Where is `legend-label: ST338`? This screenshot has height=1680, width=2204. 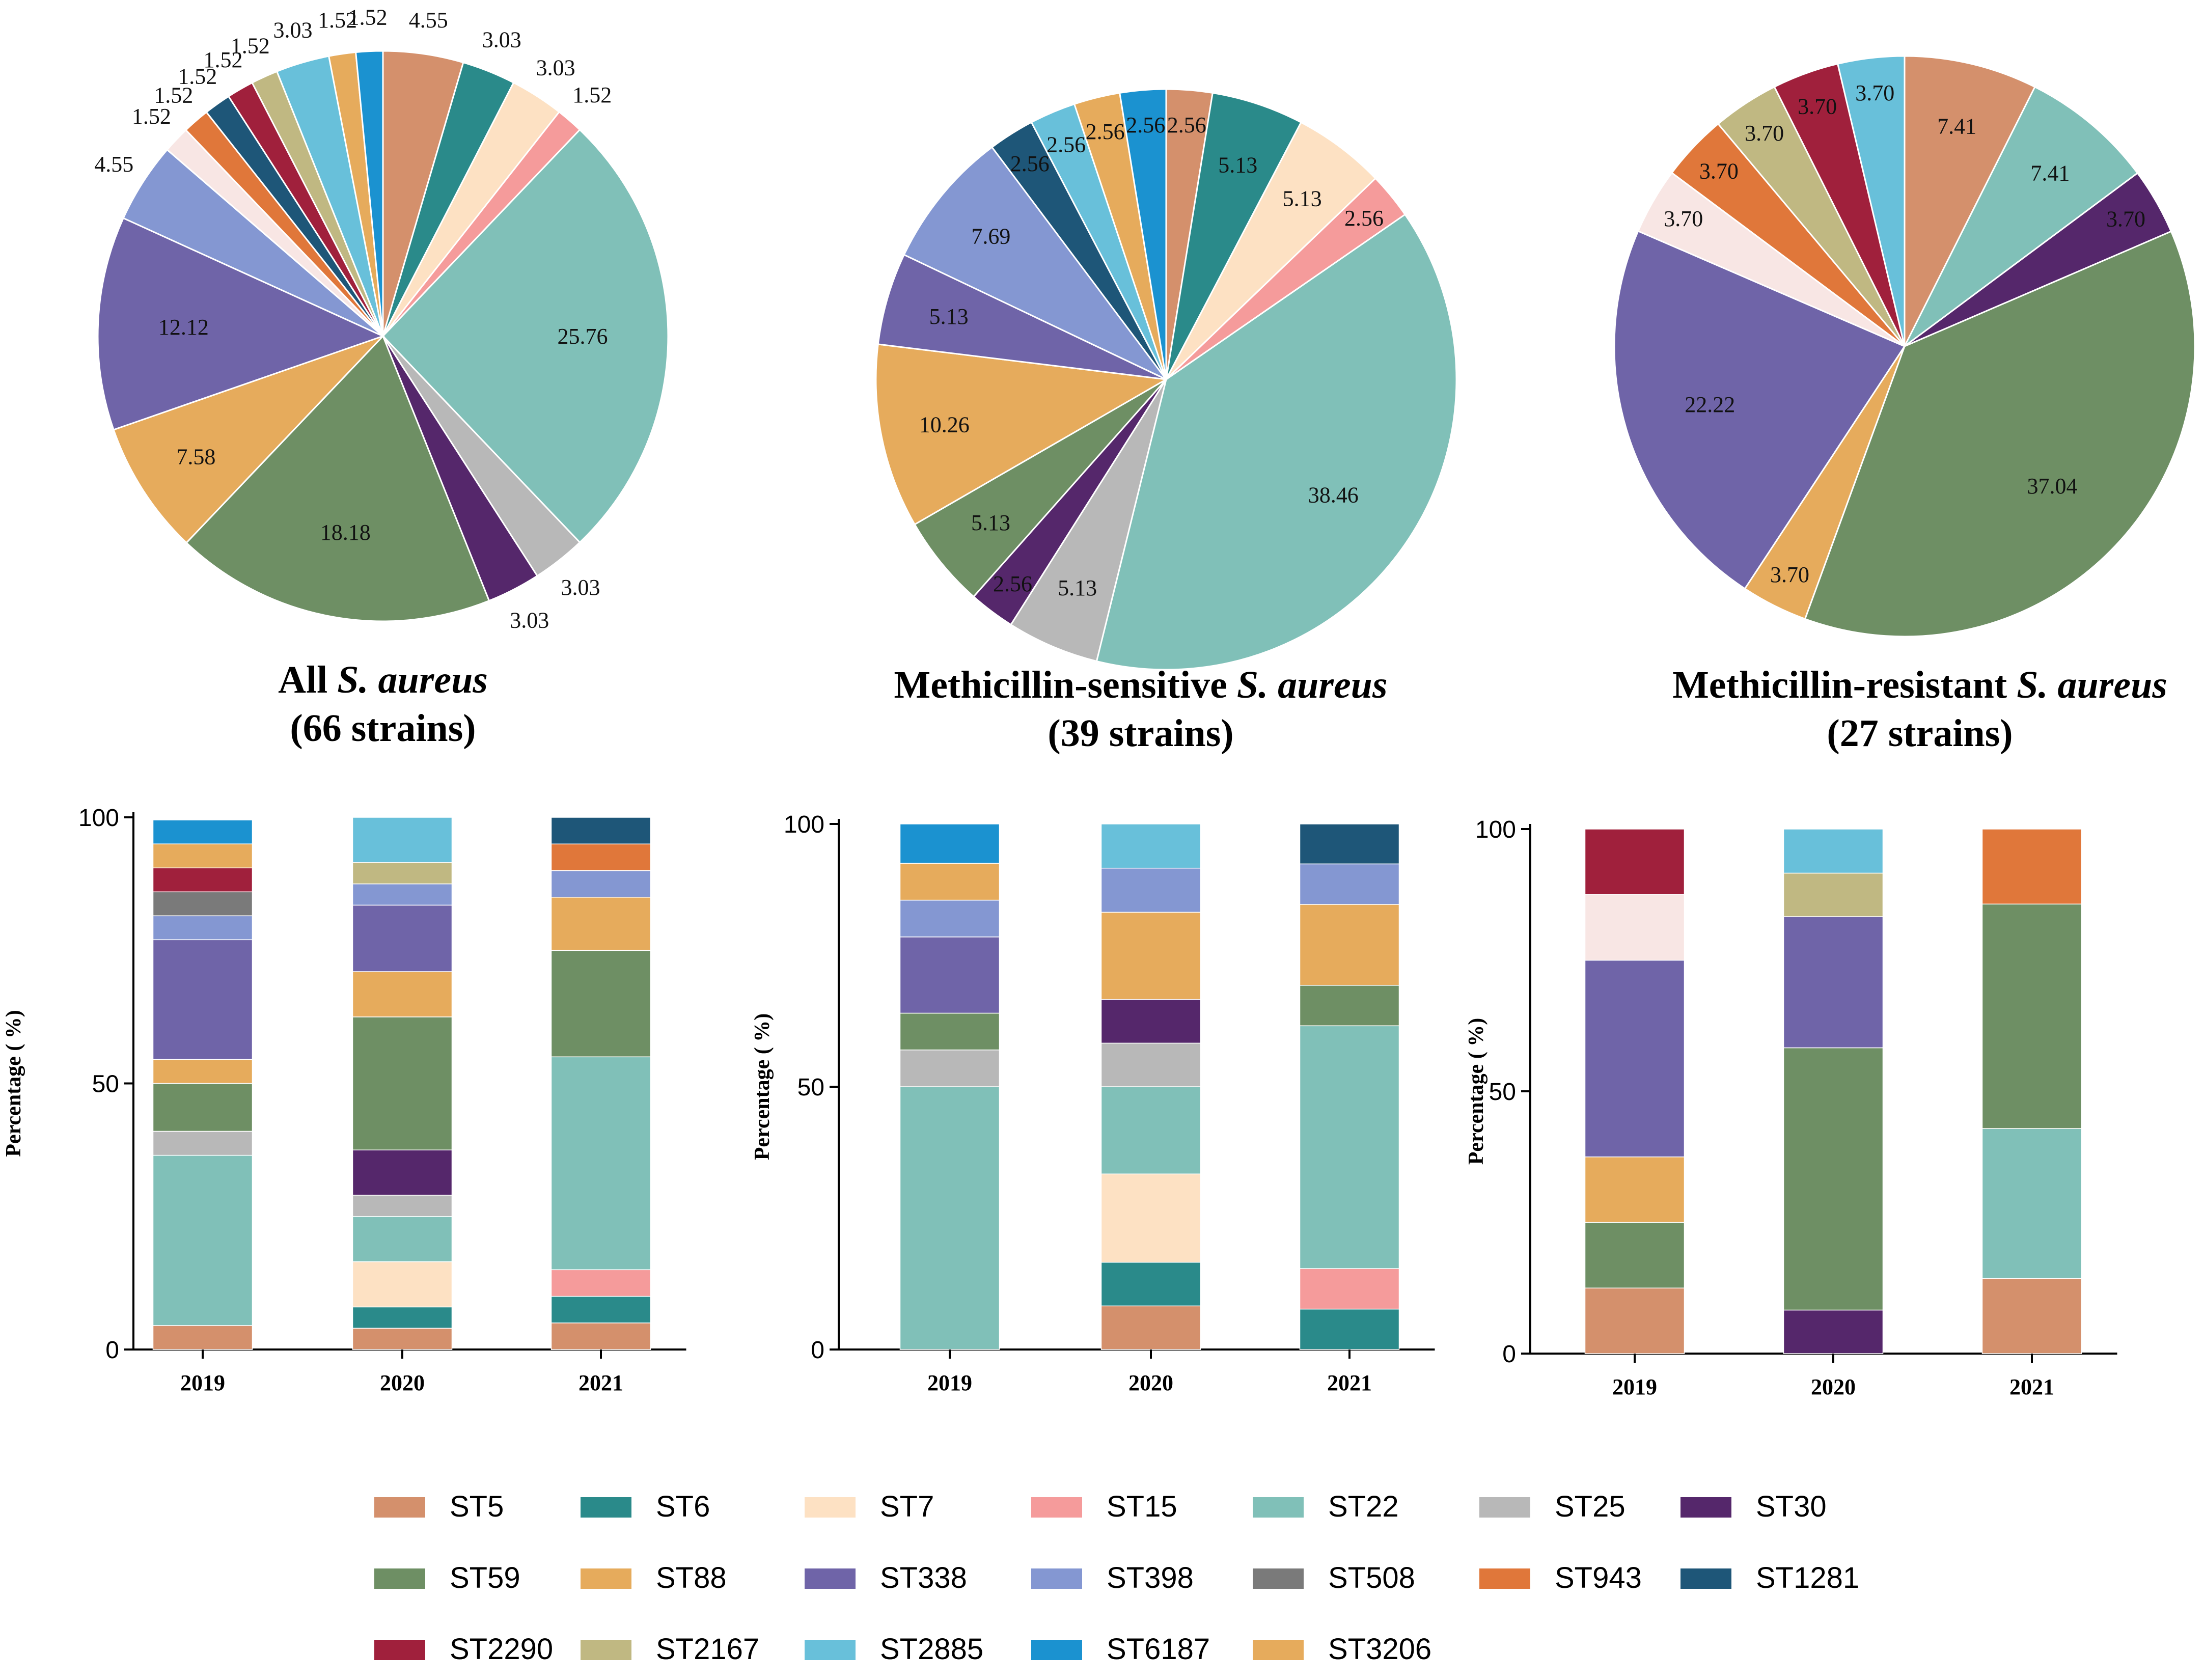
legend-label: ST338 is located at coordinates (923, 1577).